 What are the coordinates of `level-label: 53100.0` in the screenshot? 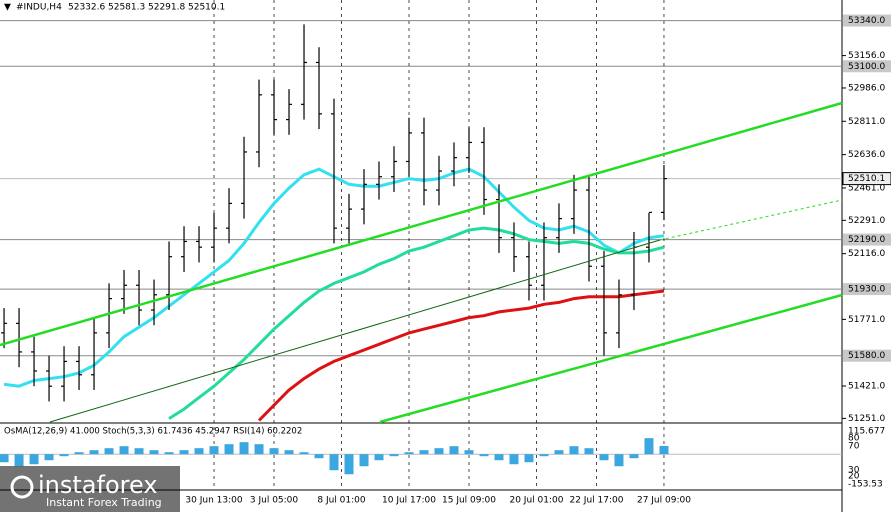 It's located at (866, 67).